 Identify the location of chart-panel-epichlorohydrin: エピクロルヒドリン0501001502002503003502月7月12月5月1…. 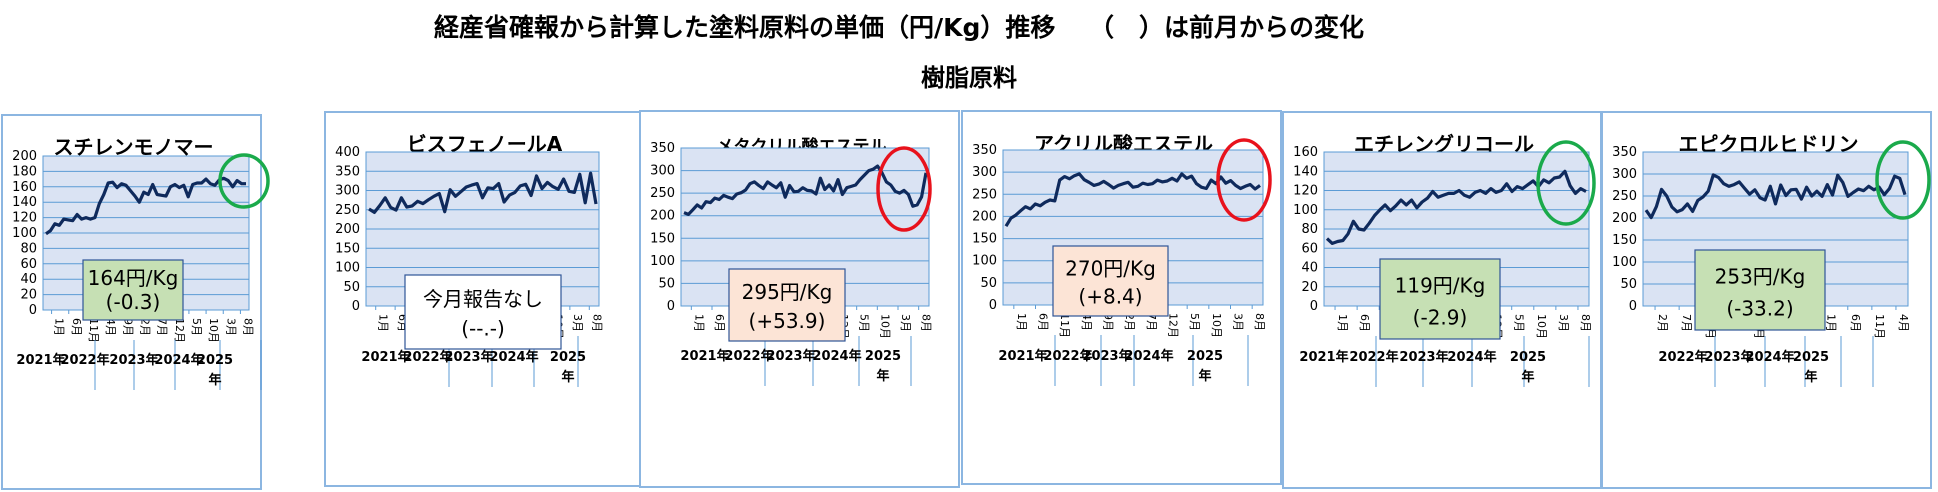
(1766, 300).